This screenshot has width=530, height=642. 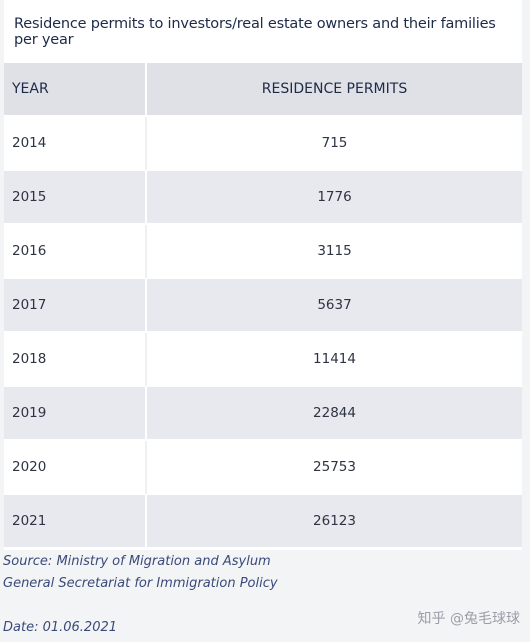 I want to click on cell-year: 2018, so click(x=75, y=360).